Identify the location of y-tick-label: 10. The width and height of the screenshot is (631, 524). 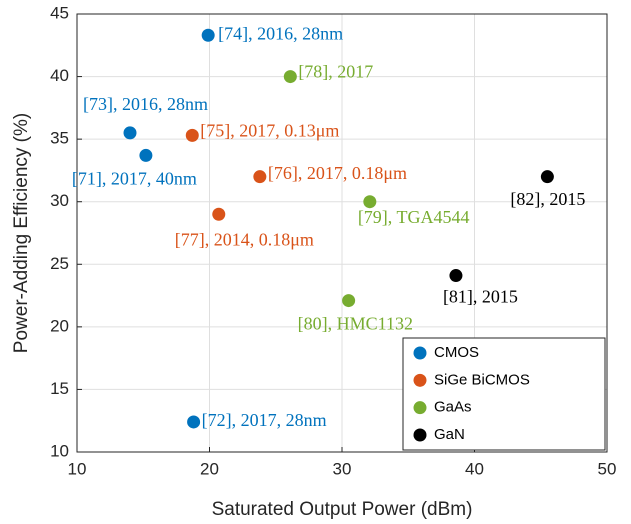
(59, 450).